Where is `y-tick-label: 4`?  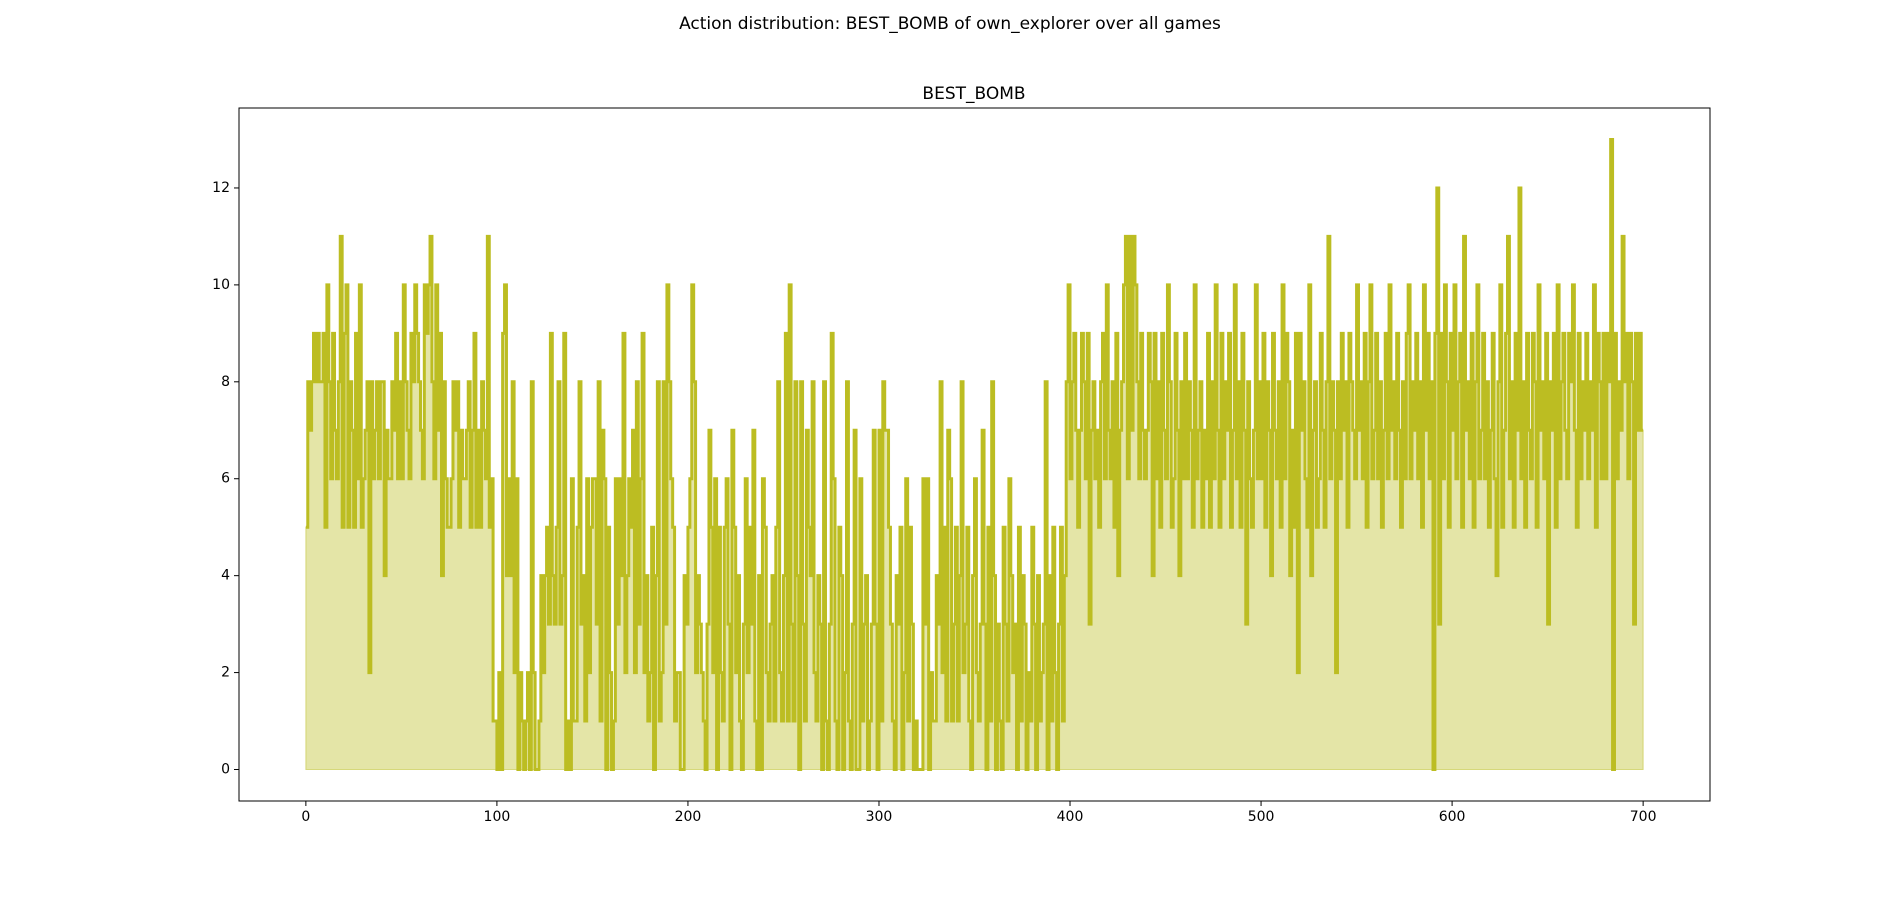
y-tick-label: 4 is located at coordinates (225, 576).